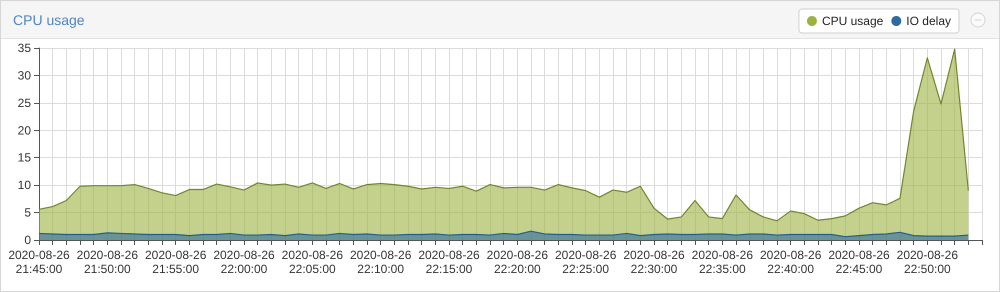  I want to click on y-tick-label: 30, so click(25, 75).